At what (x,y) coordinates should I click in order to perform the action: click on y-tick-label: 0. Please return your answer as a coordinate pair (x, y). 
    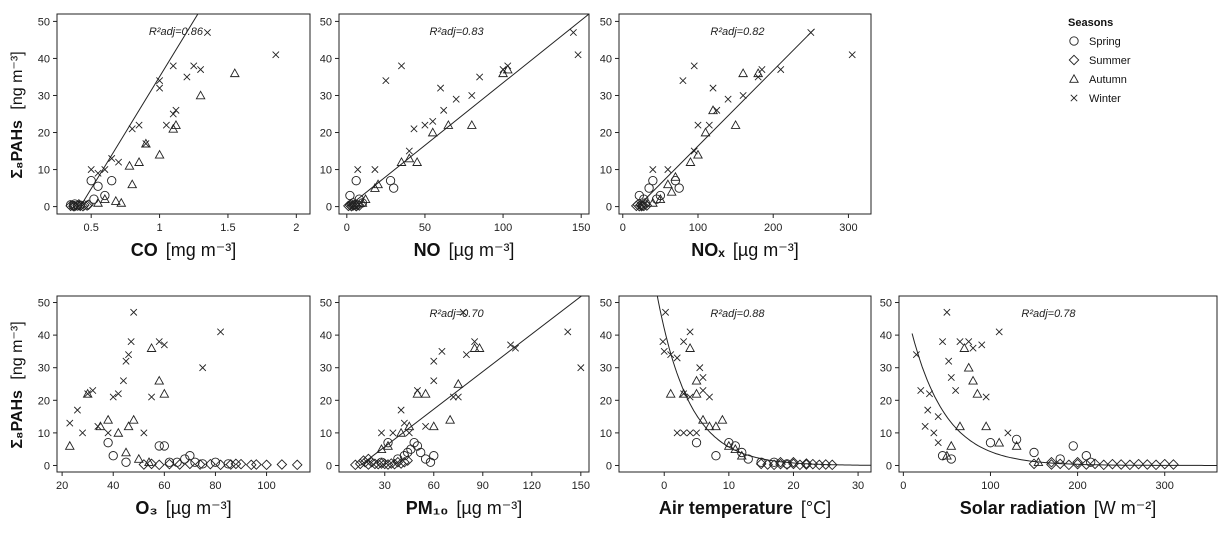
    Looking at the image, I should click on (47, 466).